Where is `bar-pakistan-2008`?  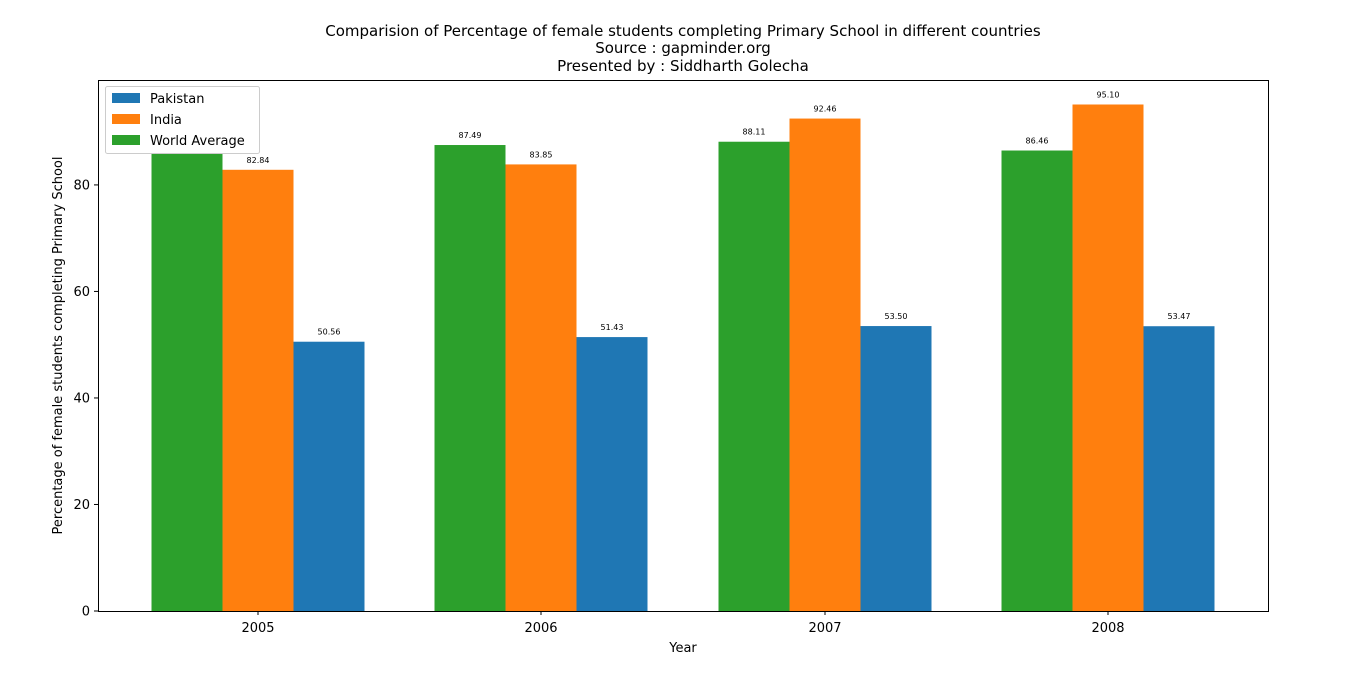
bar-pakistan-2008 is located at coordinates (1179, 468).